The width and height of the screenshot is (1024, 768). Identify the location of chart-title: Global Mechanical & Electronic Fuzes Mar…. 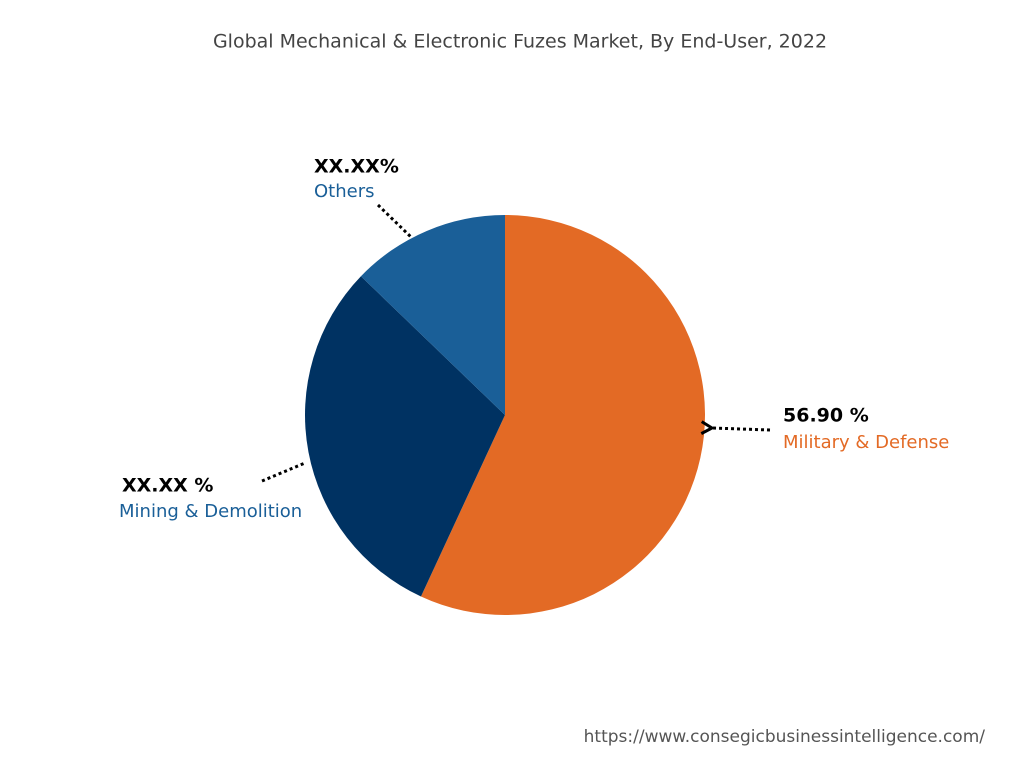
(520, 42).